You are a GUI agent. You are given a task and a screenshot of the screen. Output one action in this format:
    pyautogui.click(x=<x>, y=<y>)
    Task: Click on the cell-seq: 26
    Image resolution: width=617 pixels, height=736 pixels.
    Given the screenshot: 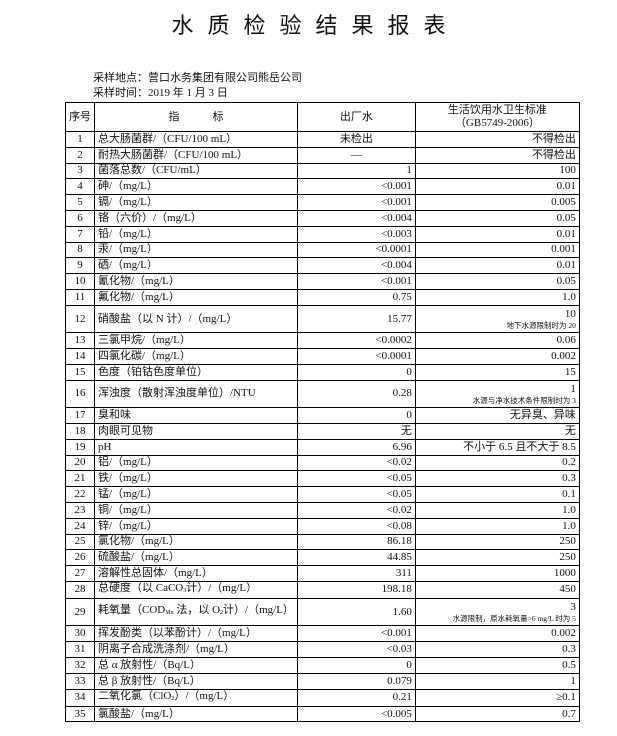 What is the action you would take?
    pyautogui.click(x=80, y=558)
    